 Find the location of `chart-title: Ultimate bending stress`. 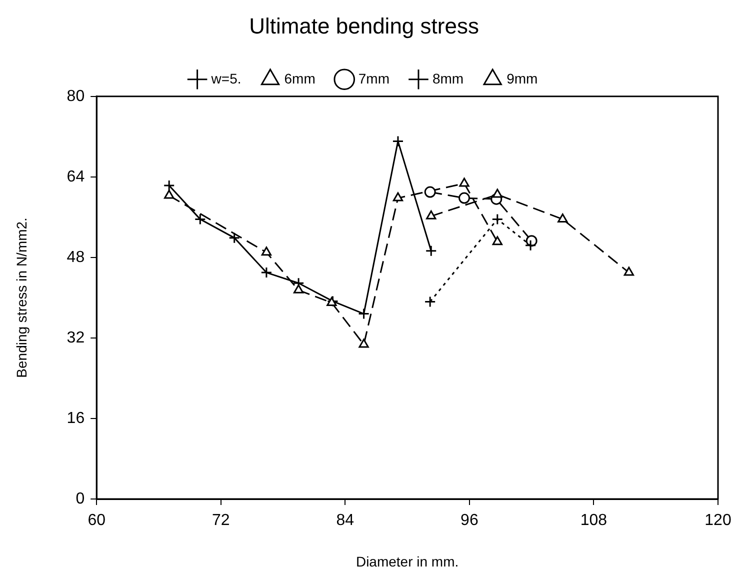

chart-title: Ultimate bending stress is located at coordinates (364, 25).